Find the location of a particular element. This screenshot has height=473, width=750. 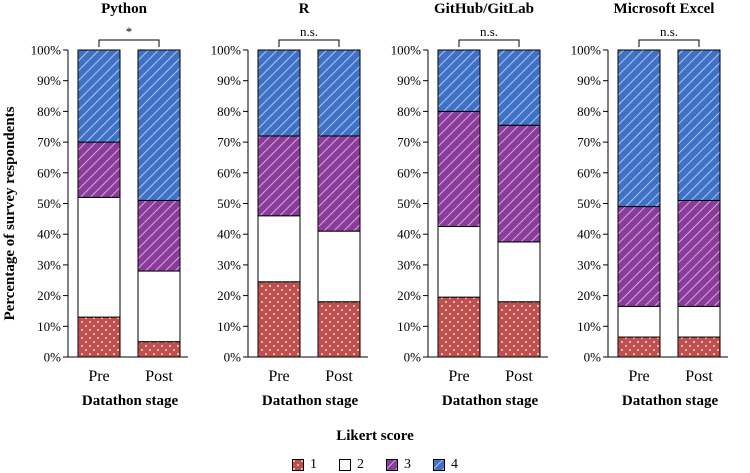

legend-label-1: 1 is located at coordinates (313, 464).